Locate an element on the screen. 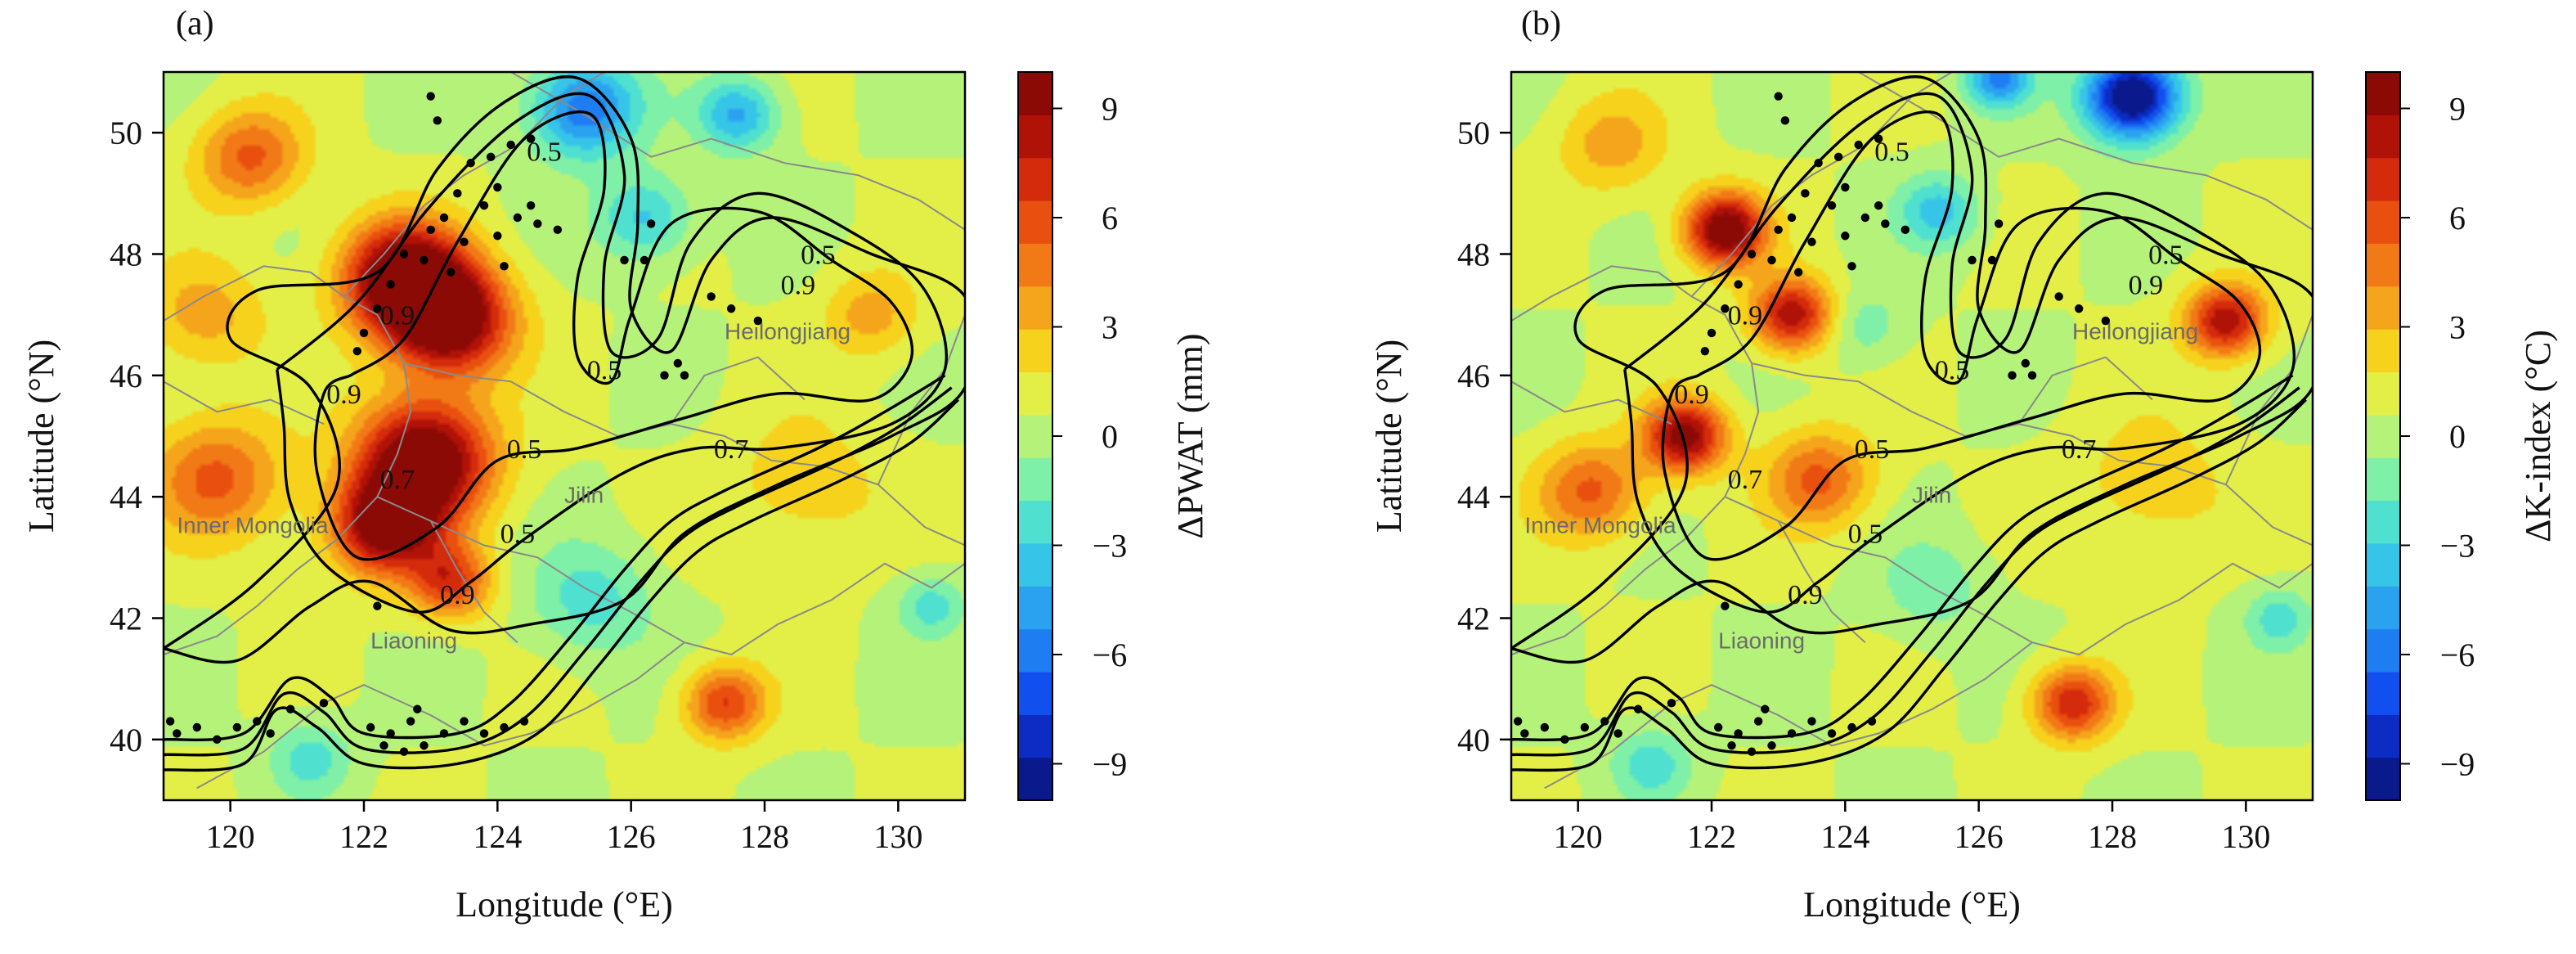  province-label: Heilongjiang is located at coordinates (787, 331).